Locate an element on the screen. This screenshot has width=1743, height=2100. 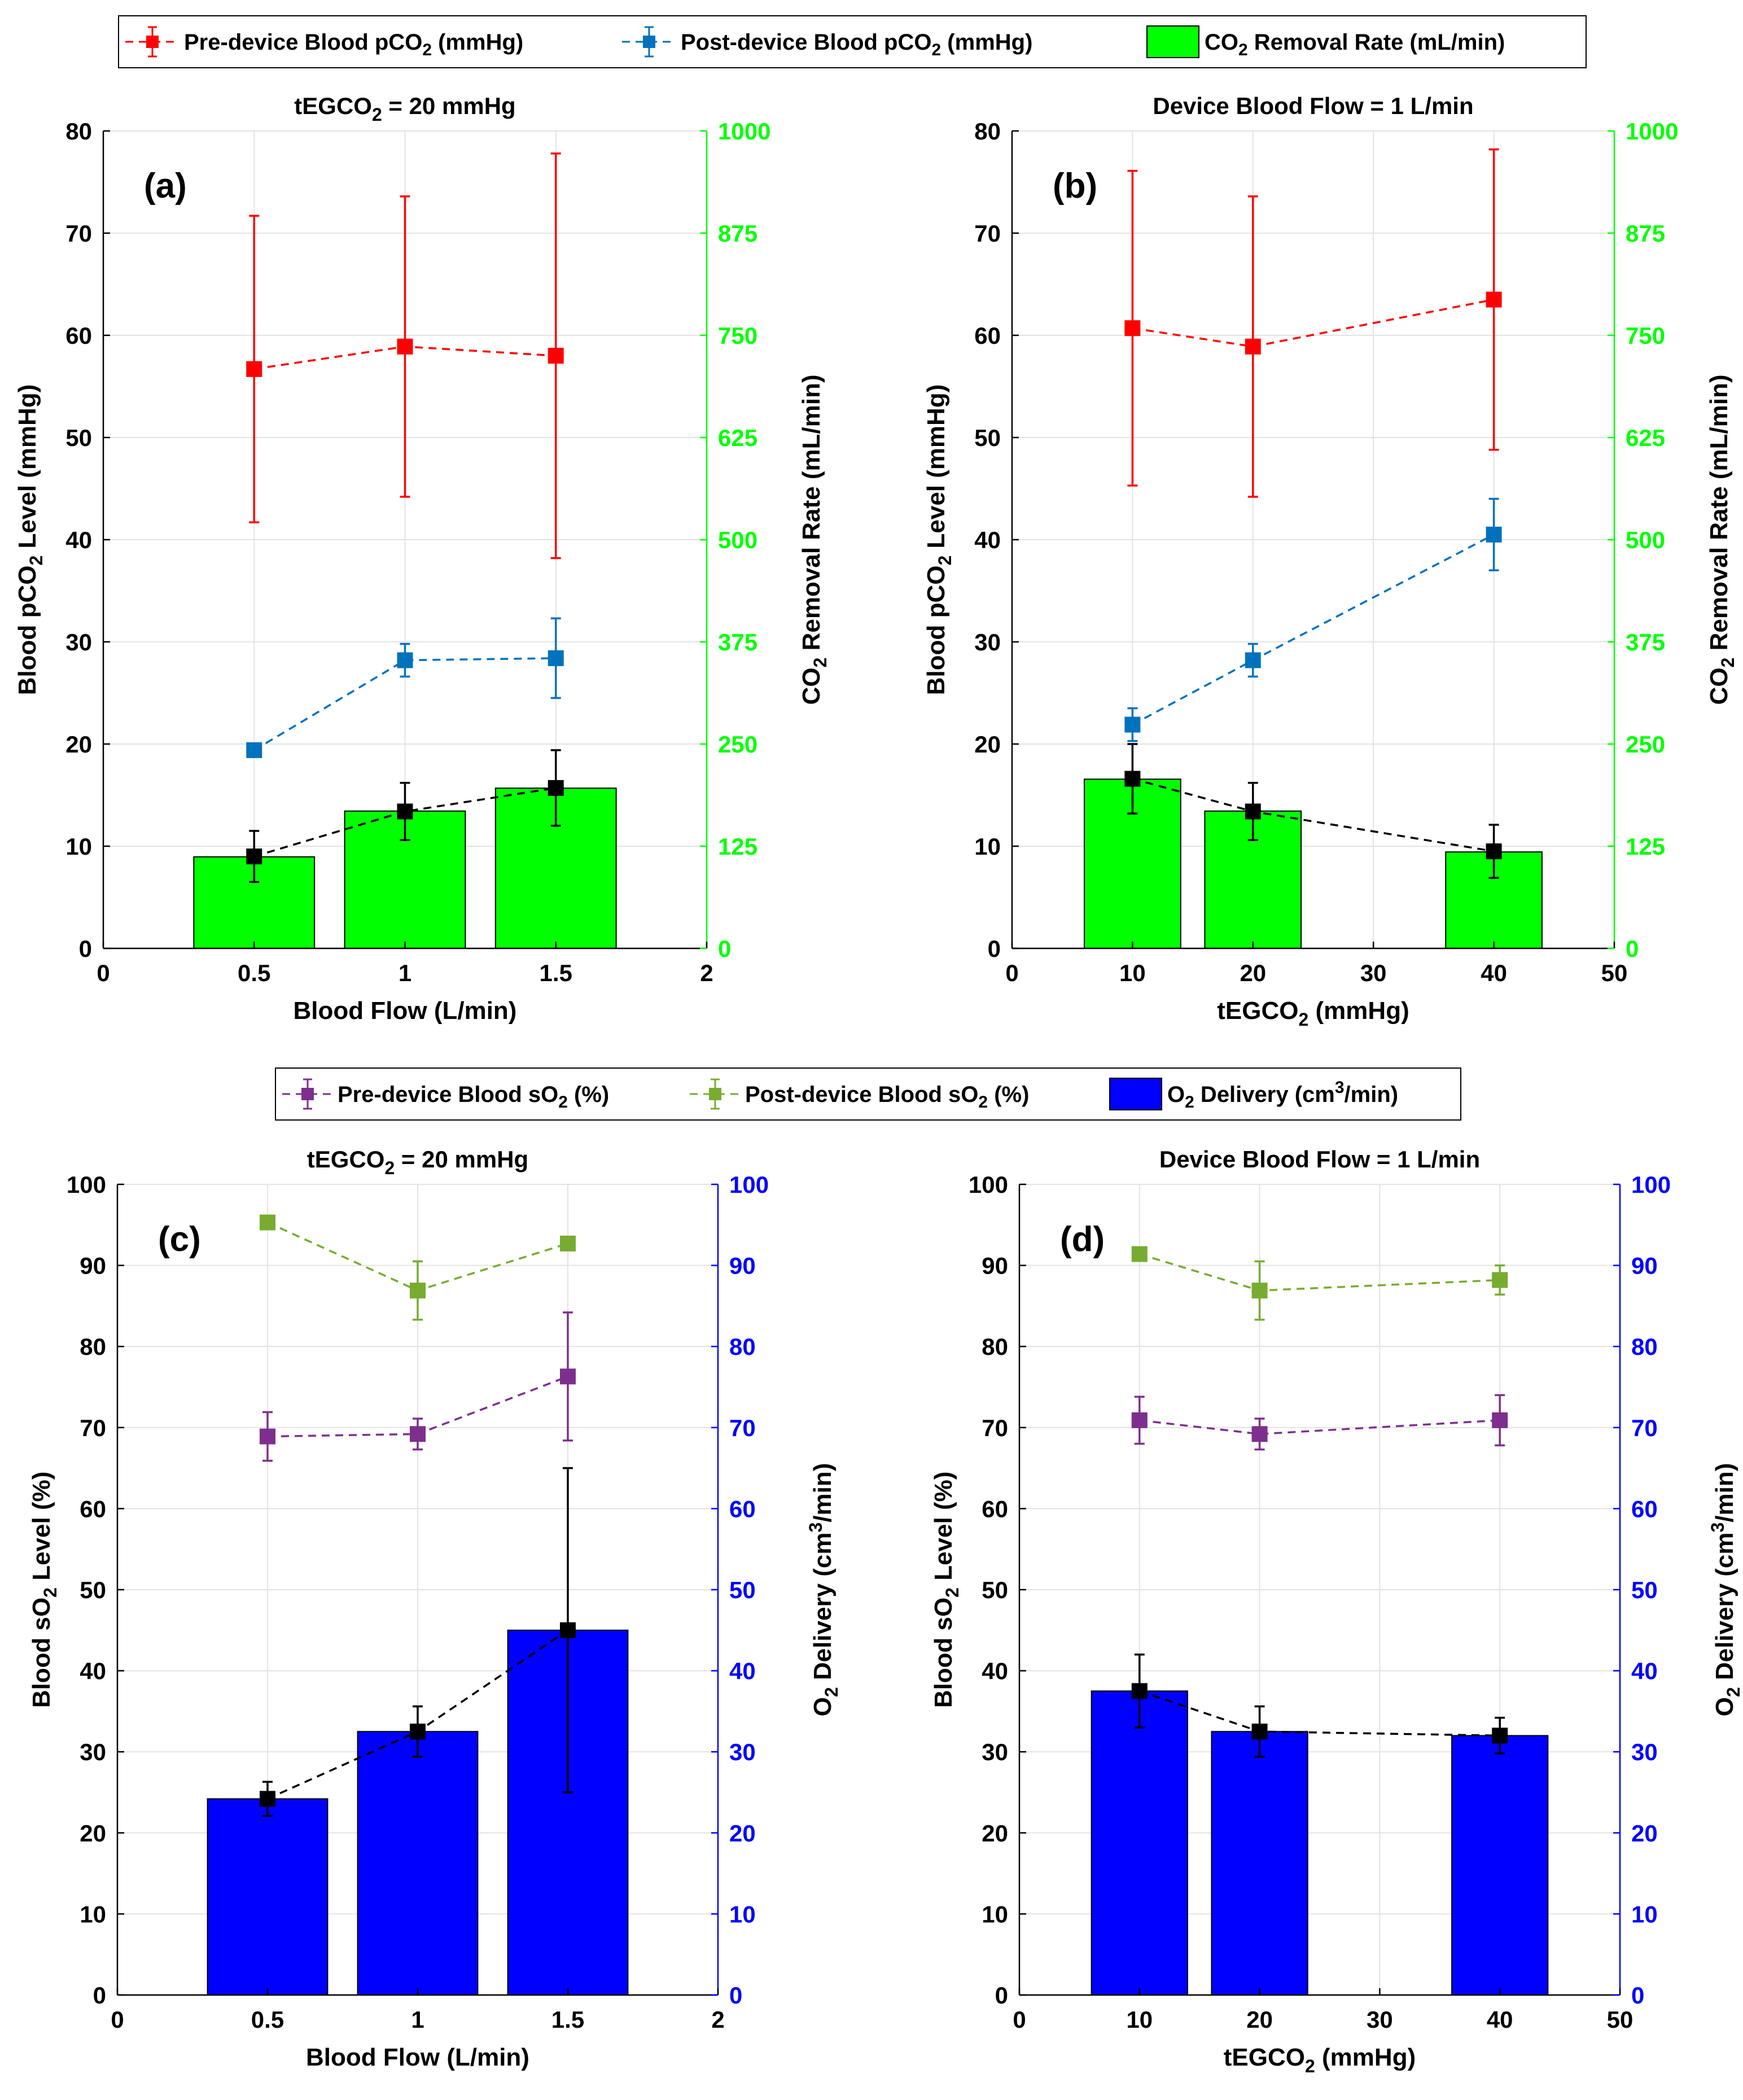
y2-tick-label: 250 is located at coordinates (737, 745).